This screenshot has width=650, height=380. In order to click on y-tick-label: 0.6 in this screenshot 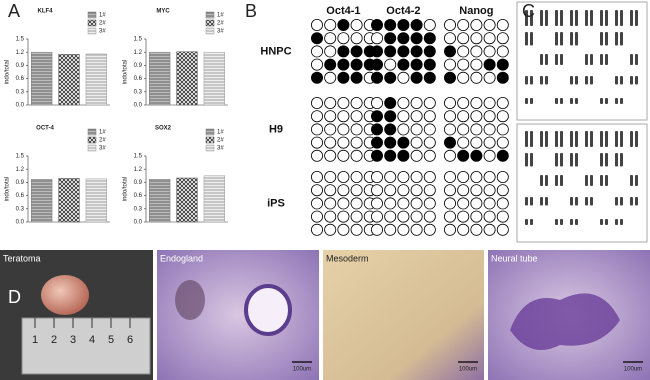, I will do `click(138, 79)`.